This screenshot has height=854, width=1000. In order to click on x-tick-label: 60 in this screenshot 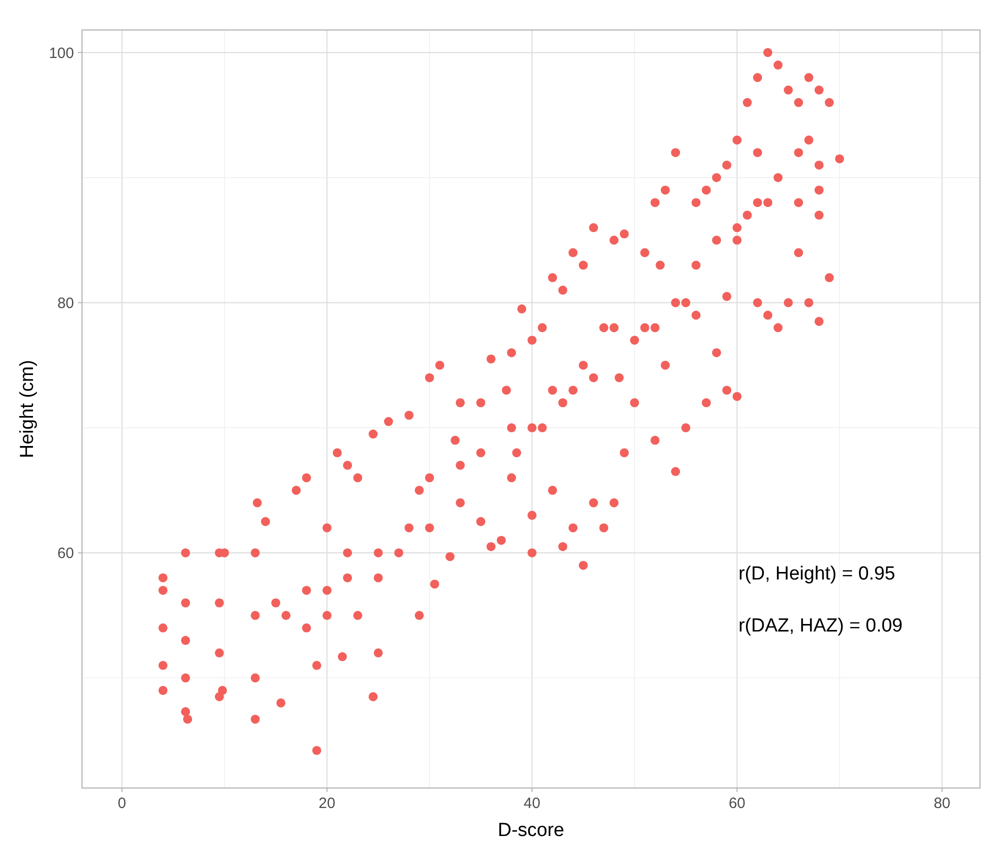, I will do `click(737, 803)`.